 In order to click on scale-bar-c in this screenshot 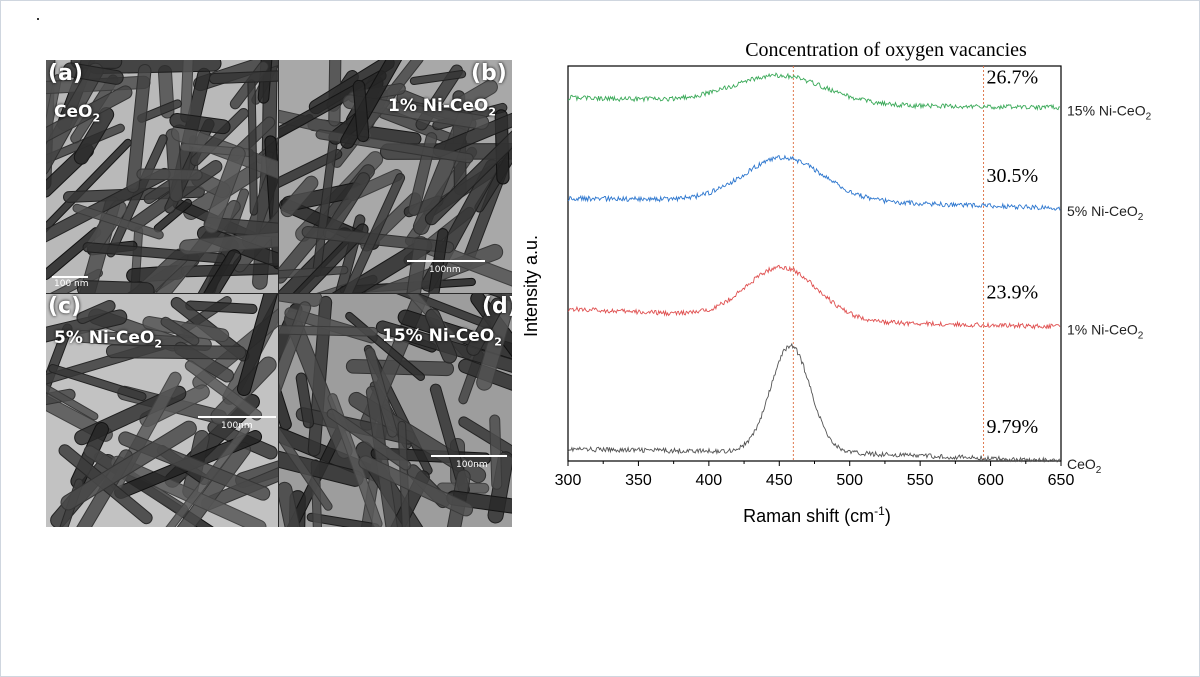, I will do `click(237, 417)`.